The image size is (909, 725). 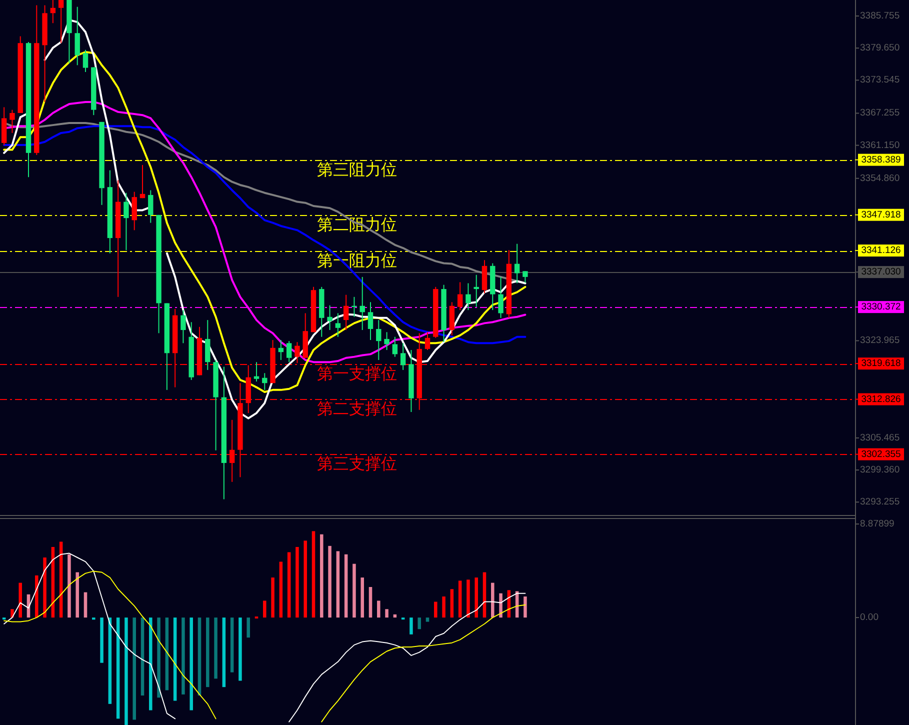 What do you see at coordinates (357, 374) in the screenshot?
I see `ref-line-label: 第一支撑位` at bounding box center [357, 374].